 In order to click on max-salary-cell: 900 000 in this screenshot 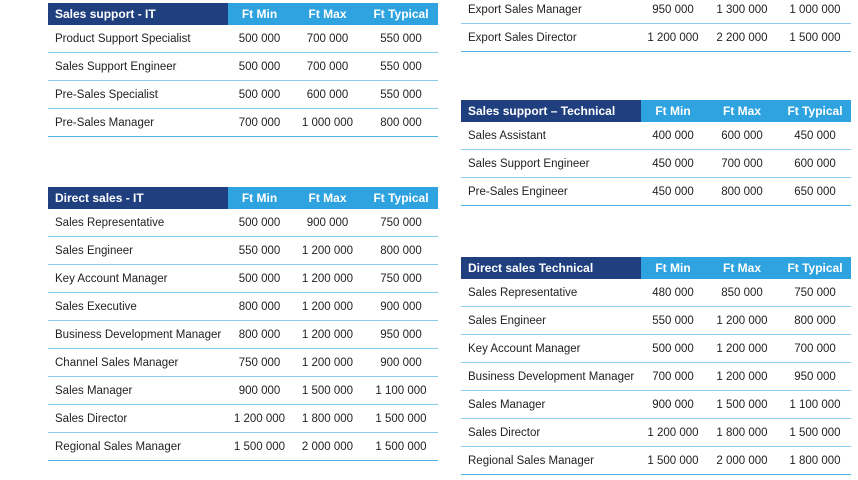, I will do `click(327, 223)`.